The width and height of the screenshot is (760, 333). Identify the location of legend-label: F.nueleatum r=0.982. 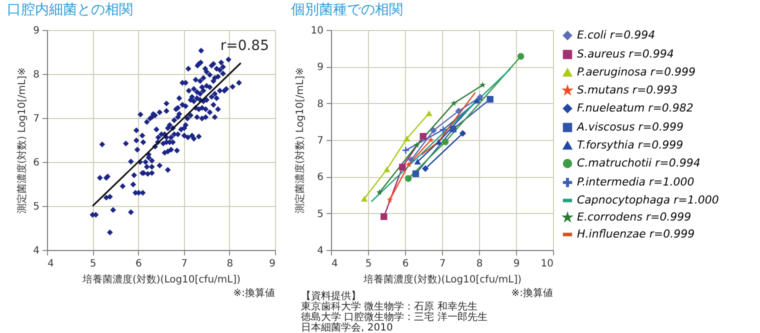
(635, 108).